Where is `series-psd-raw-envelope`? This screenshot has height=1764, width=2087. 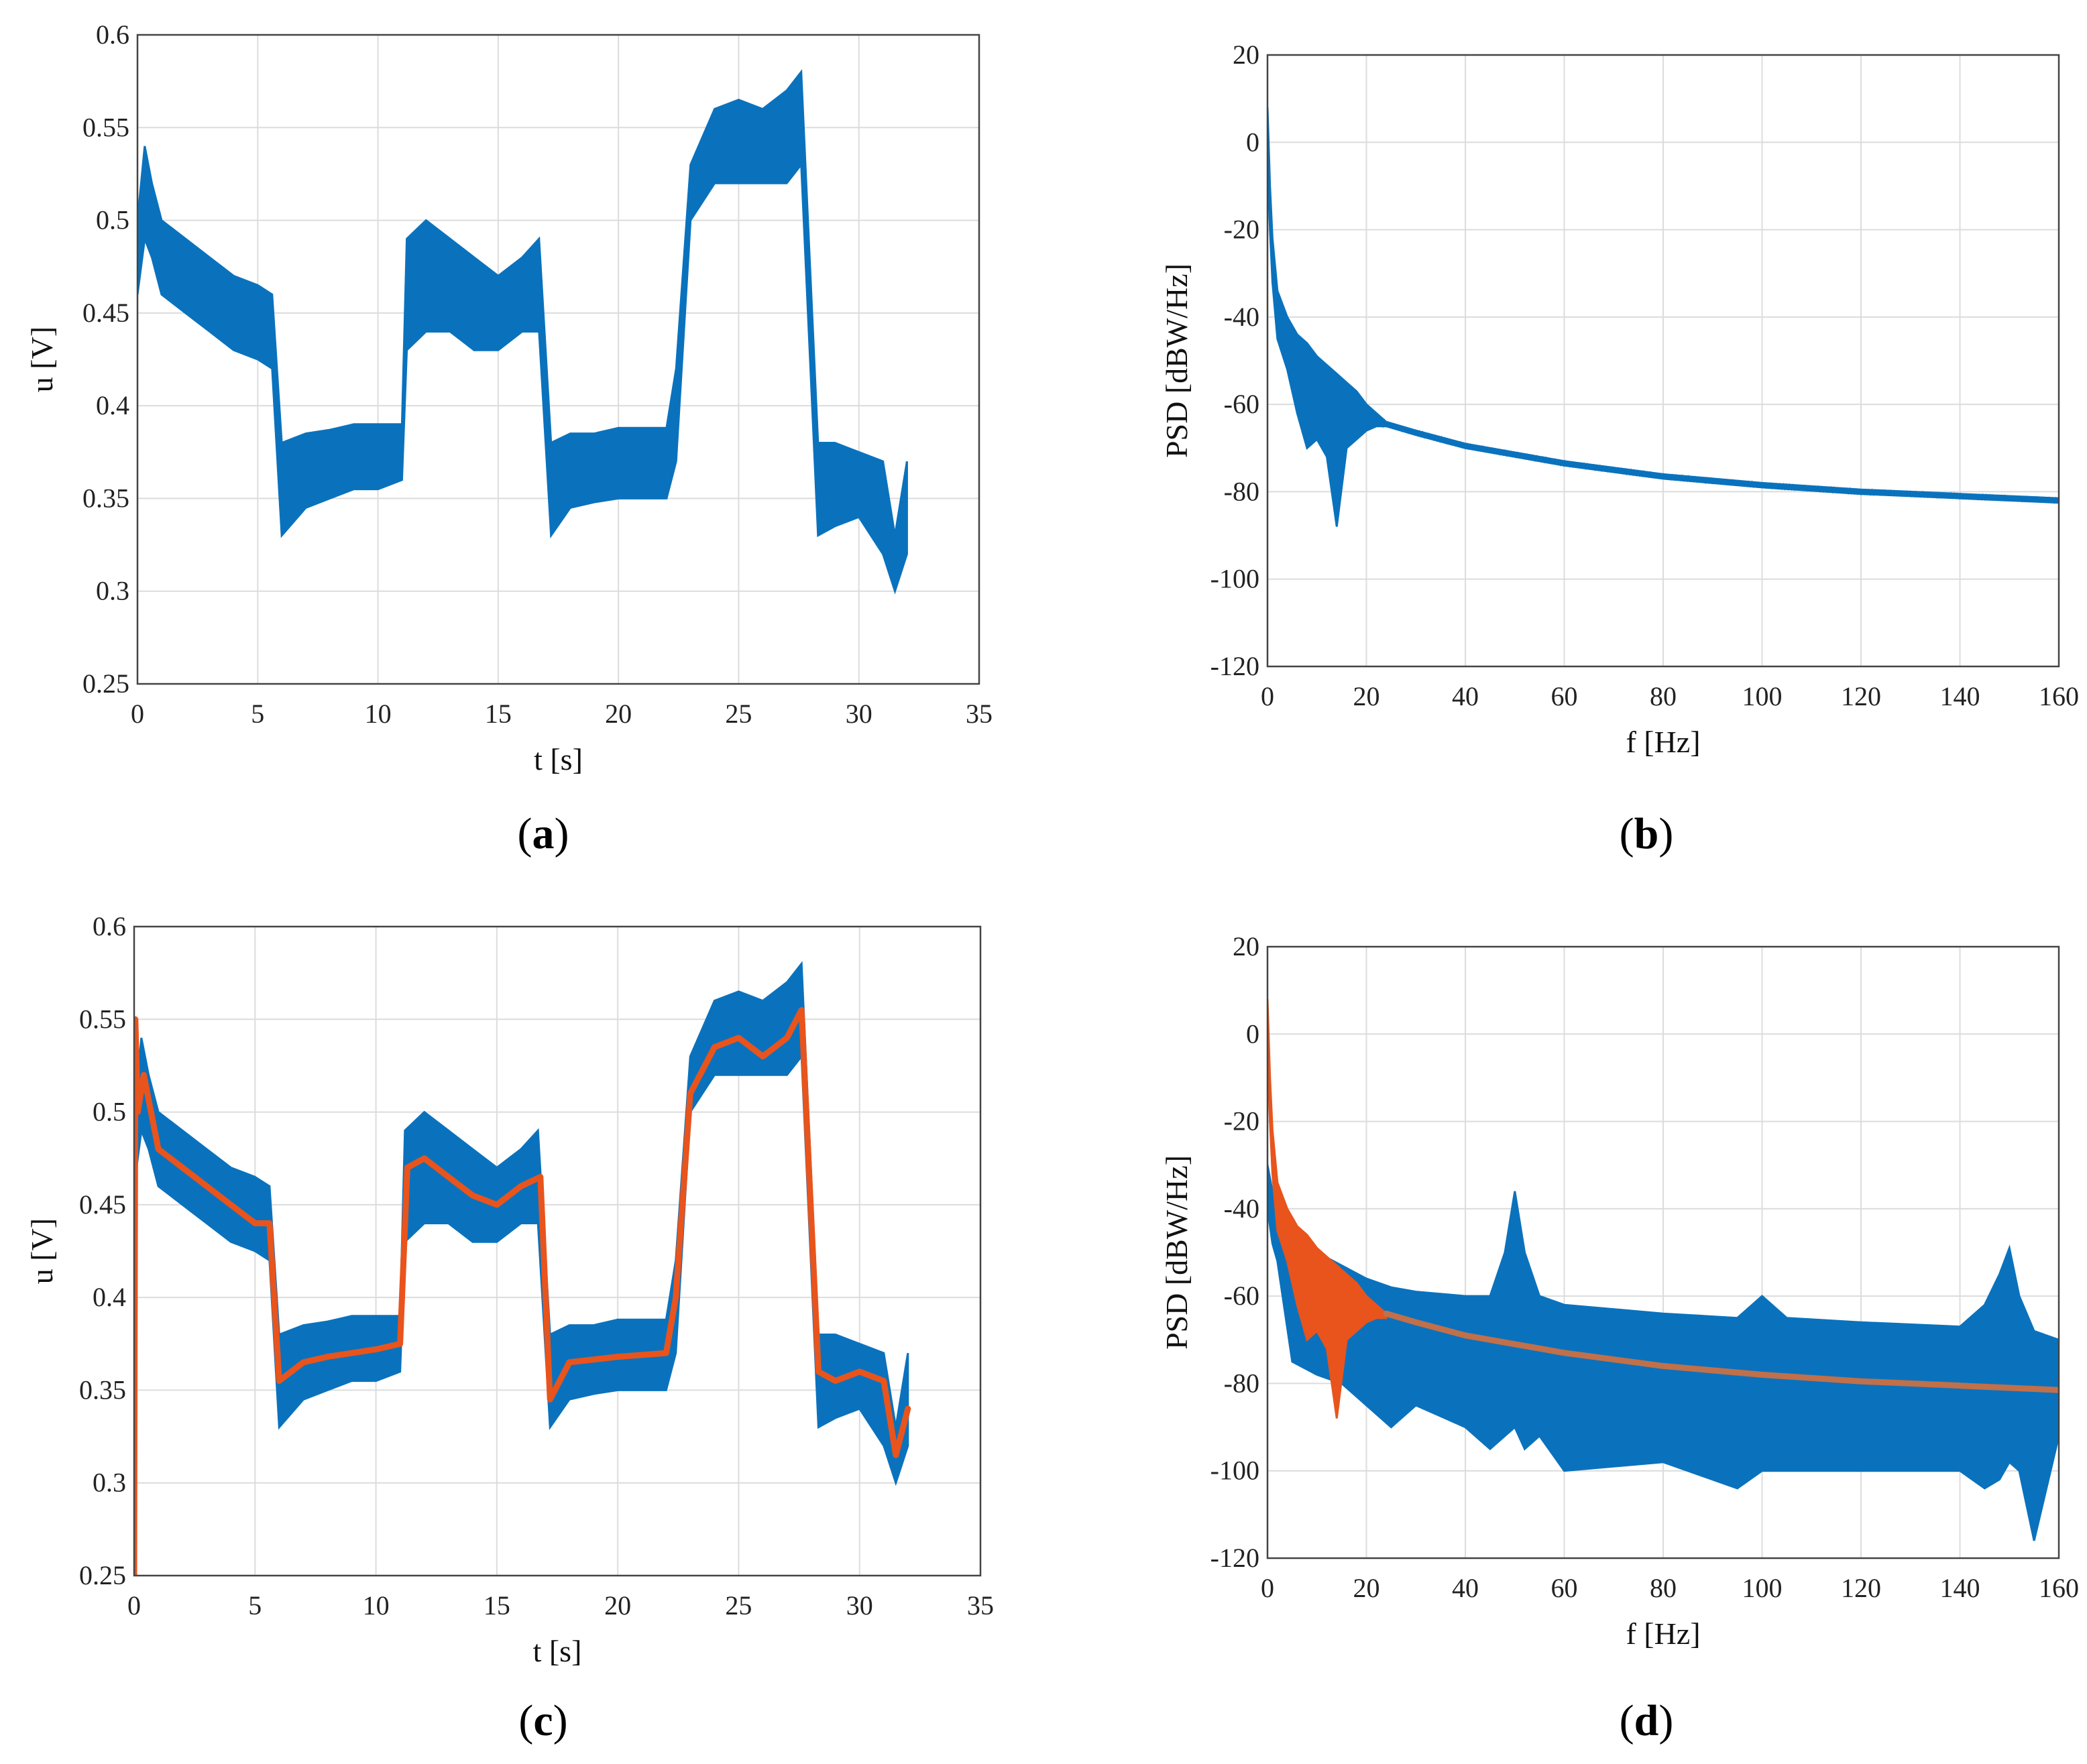
series-psd-raw-envelope is located at coordinates (1663, 317).